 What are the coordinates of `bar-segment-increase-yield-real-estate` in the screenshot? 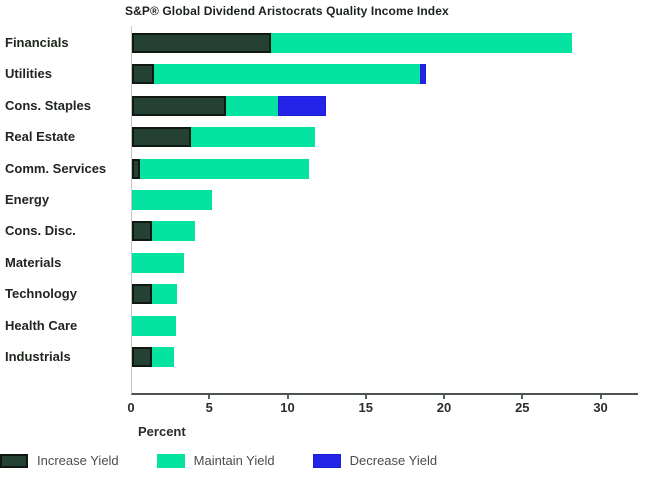 It's located at (162, 137).